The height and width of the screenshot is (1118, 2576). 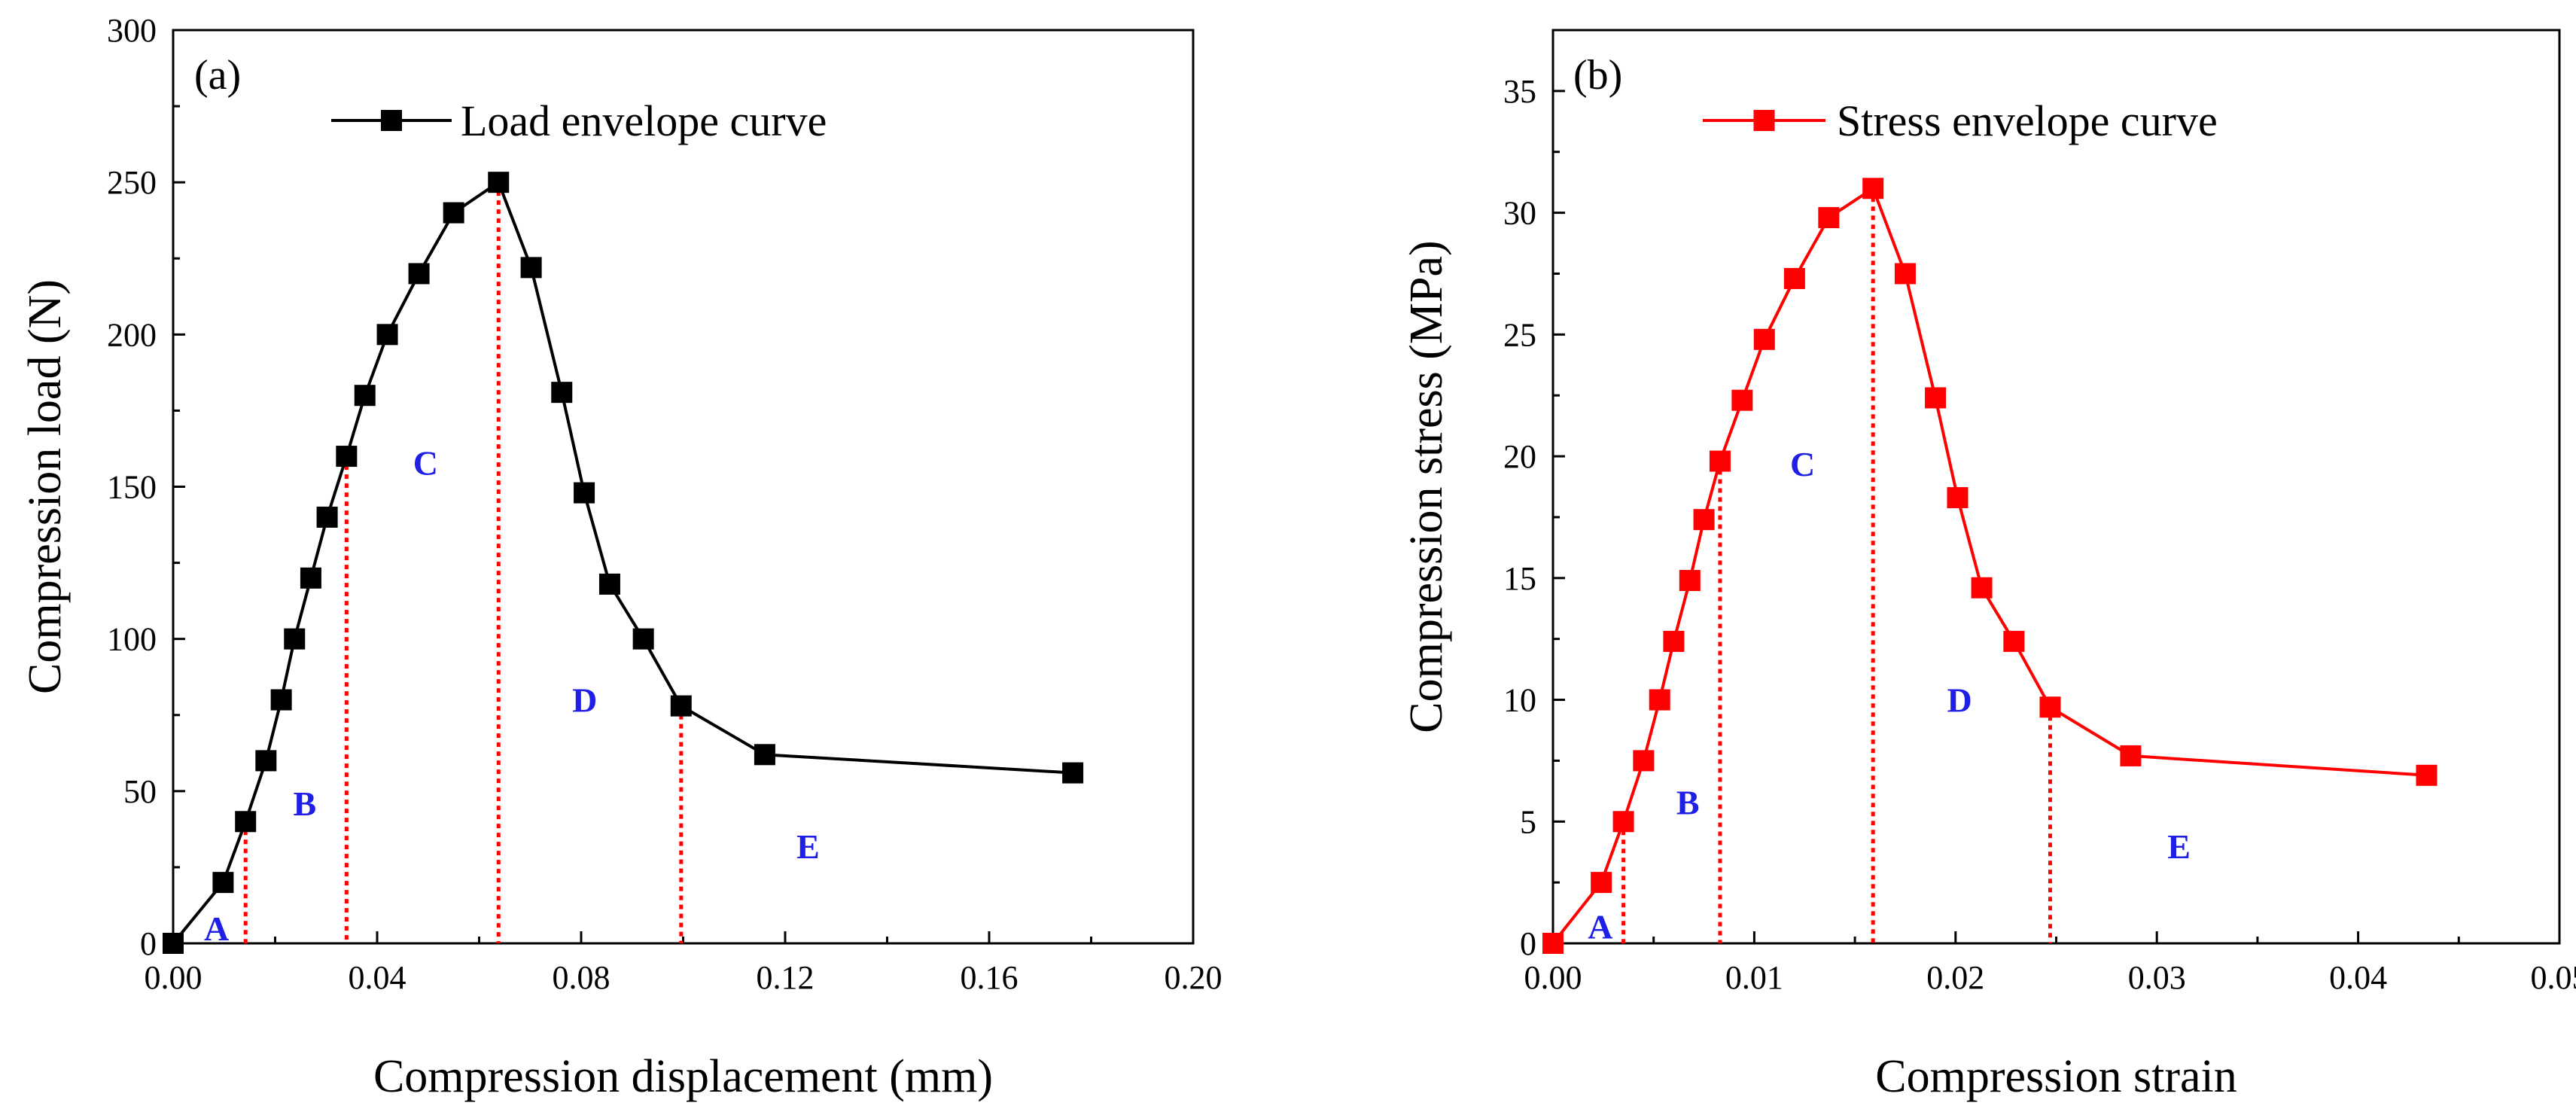 What do you see at coordinates (1520, 456) in the screenshot?
I see `y-tick-label: 20` at bounding box center [1520, 456].